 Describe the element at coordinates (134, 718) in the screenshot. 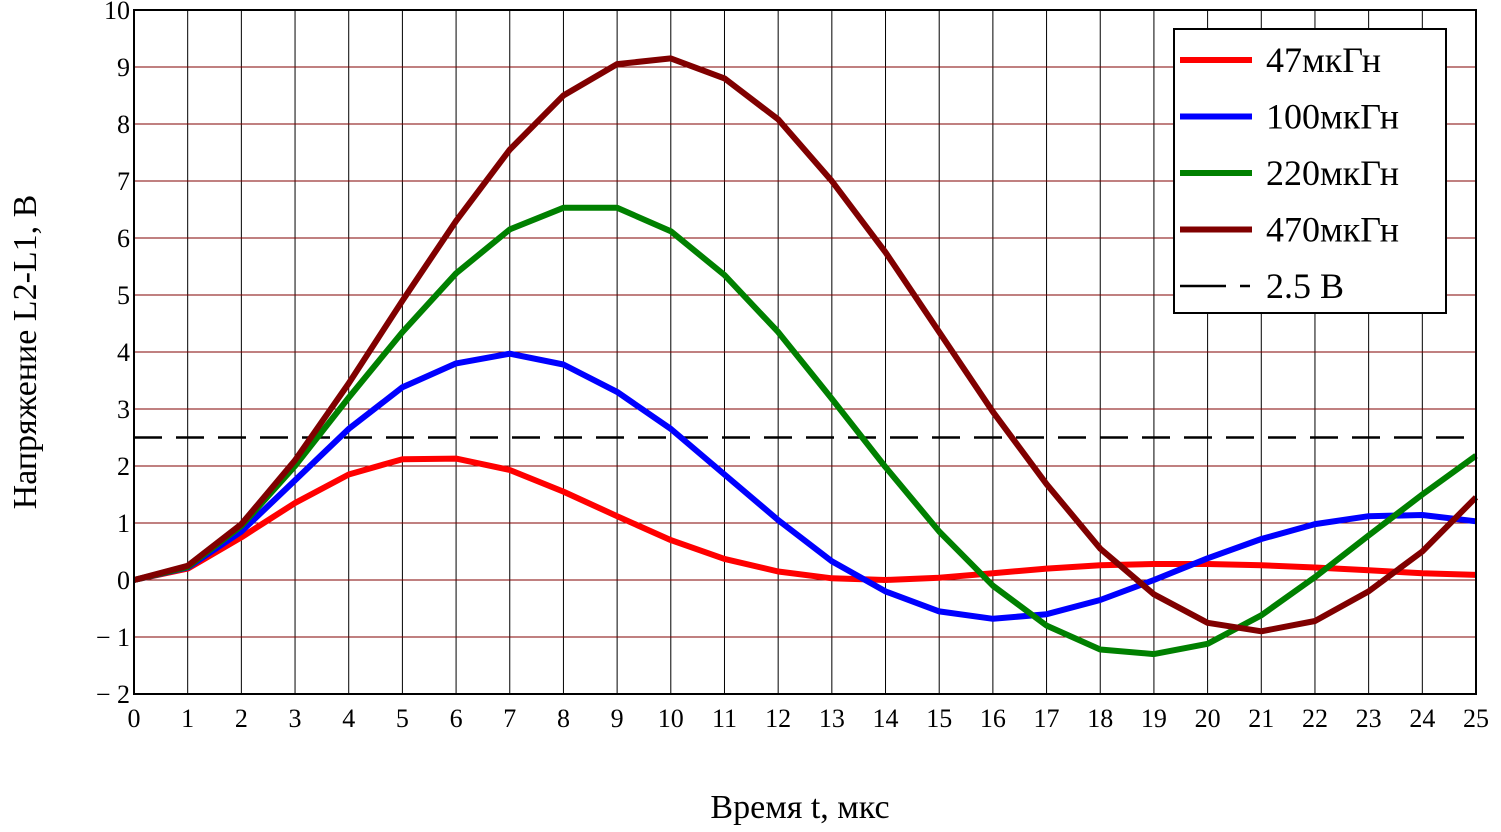

I see `x-tick-label: 0` at that location.